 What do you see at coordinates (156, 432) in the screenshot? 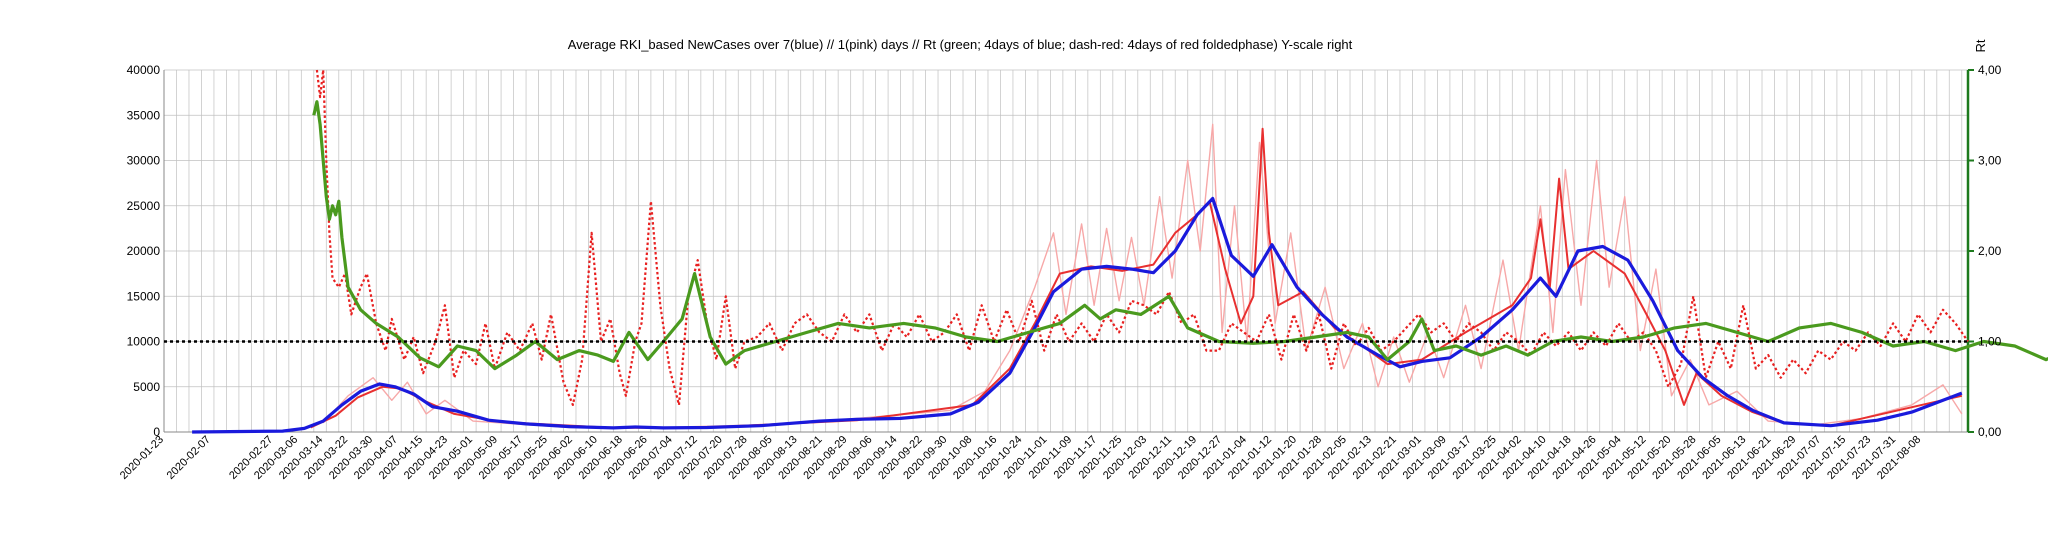
I see `y-tick-label: 0` at bounding box center [156, 432].